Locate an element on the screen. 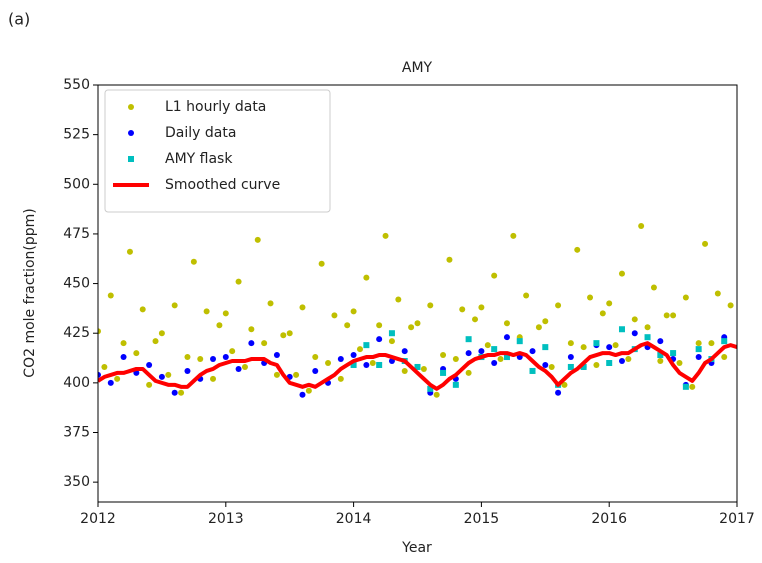 This screenshot has height=563, width=762. y-tick-label: 450 is located at coordinates (76, 284).